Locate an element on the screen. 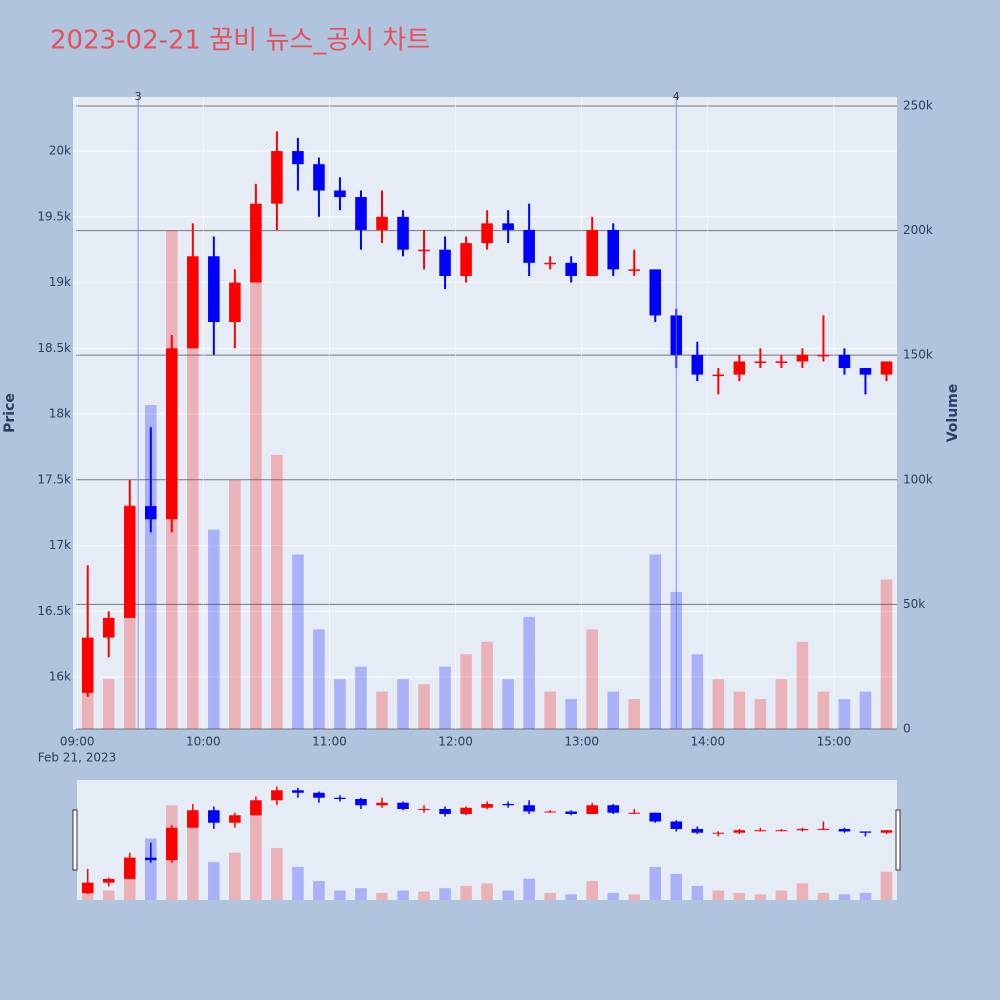 This screenshot has width=1000, height=1000. y2-tick-label: 250k is located at coordinates (918, 105).